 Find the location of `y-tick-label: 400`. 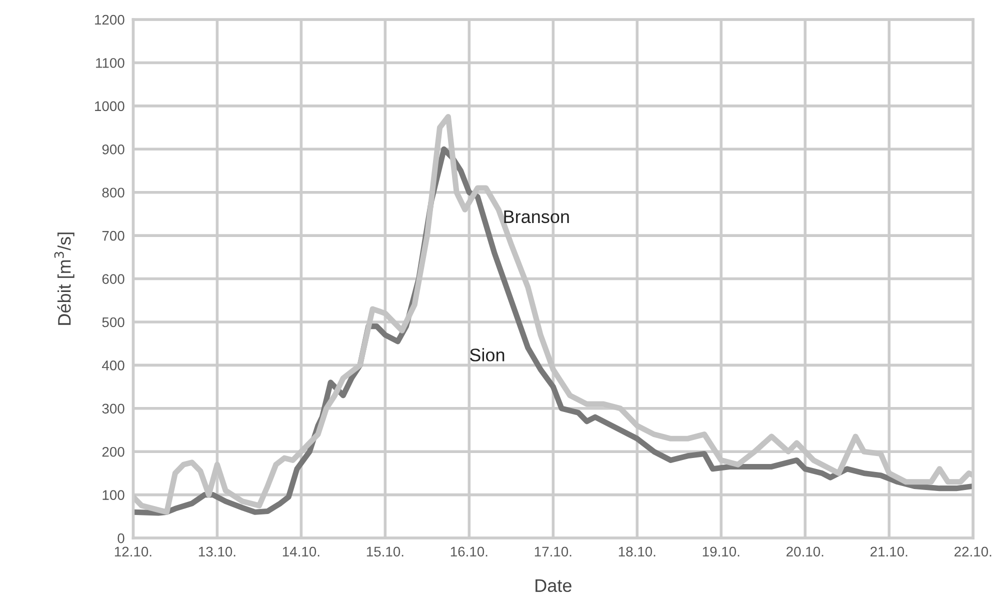

y-tick-label: 400 is located at coordinates (113, 365).